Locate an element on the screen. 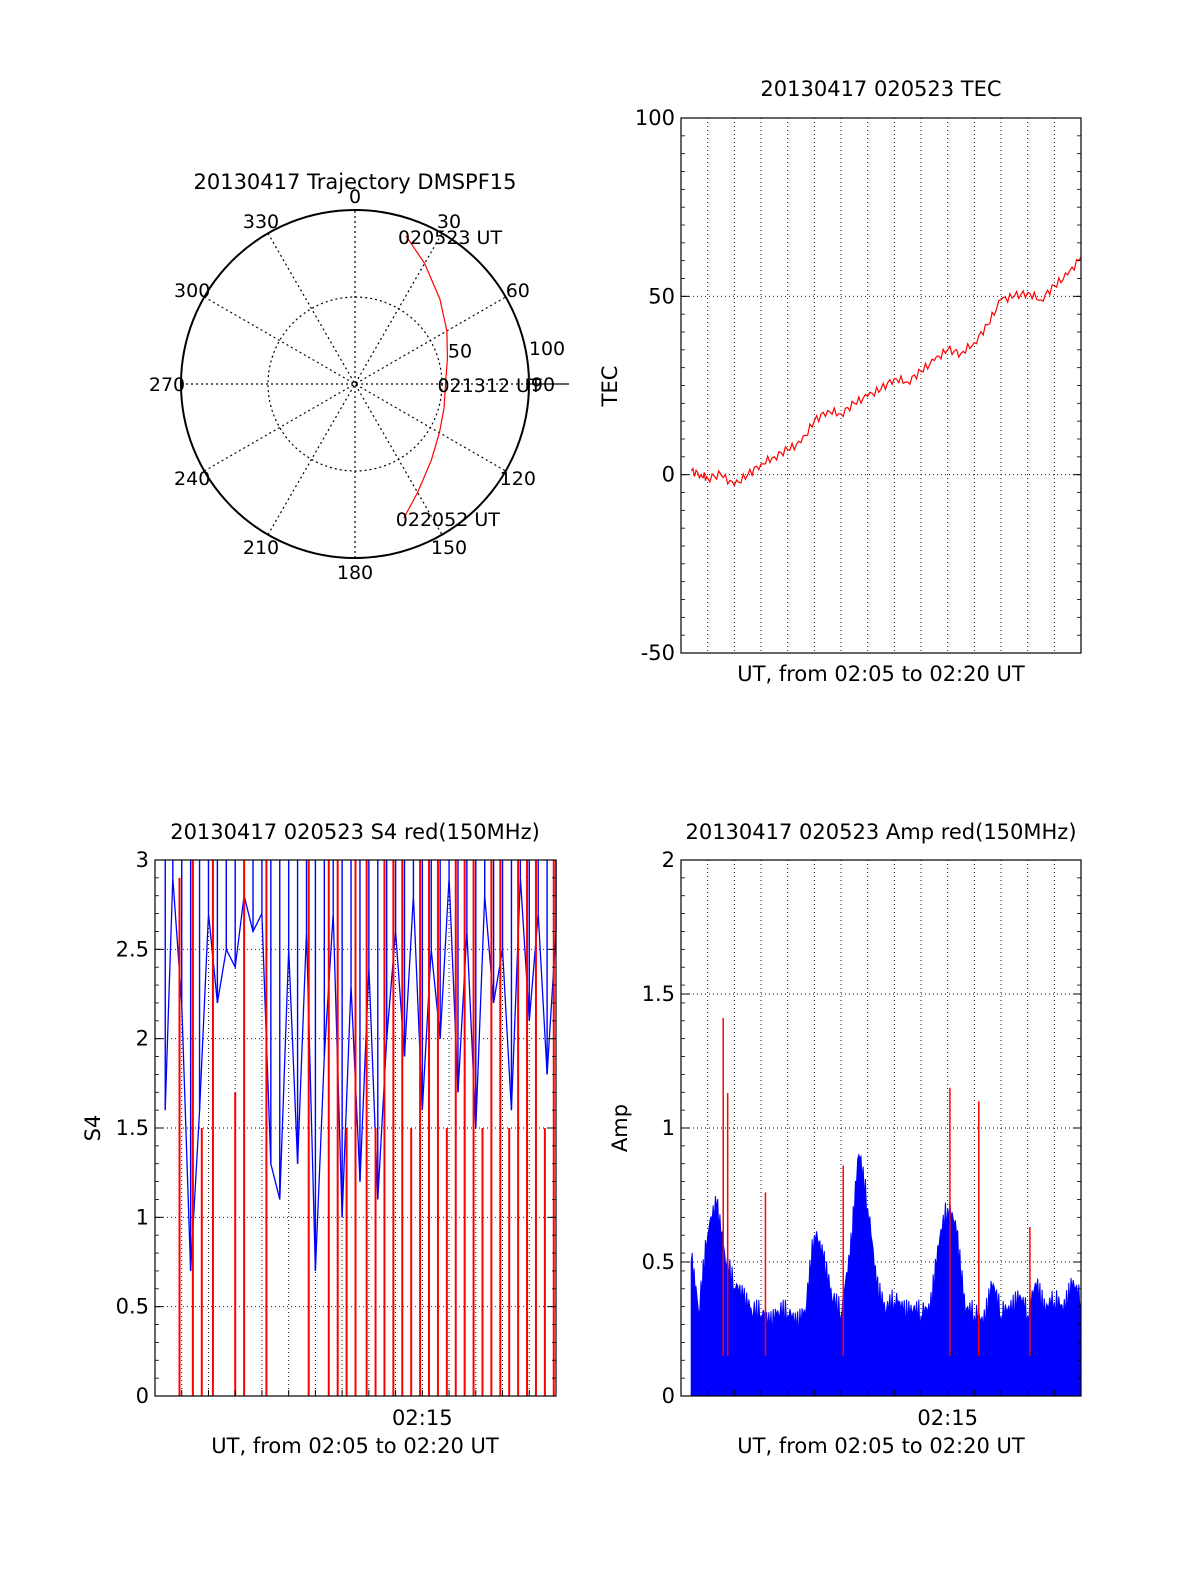 Image resolution: width=1200 pixels, height=1575 pixels. amp-ytick-label: 1.5 is located at coordinates (658, 994).